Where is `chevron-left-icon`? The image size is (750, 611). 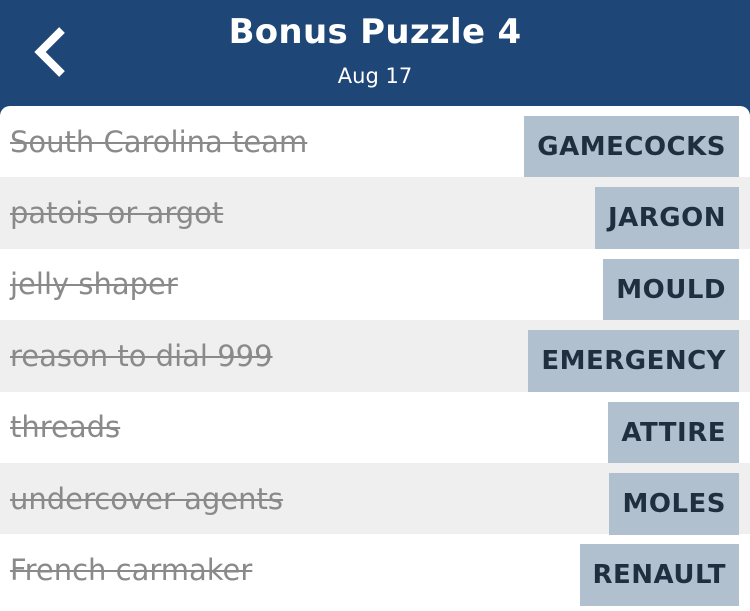 chevron-left-icon is located at coordinates (49, 52).